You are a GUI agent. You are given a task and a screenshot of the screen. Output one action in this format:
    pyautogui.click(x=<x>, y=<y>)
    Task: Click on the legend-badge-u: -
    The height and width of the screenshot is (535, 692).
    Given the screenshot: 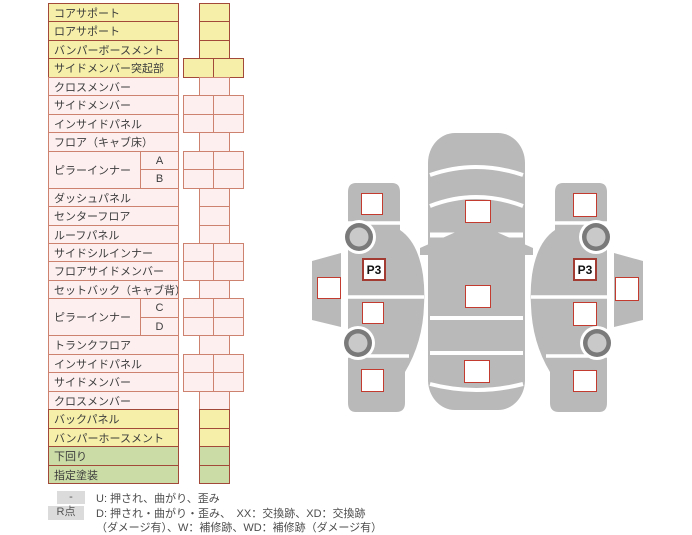 What is the action you would take?
    pyautogui.click(x=71, y=497)
    